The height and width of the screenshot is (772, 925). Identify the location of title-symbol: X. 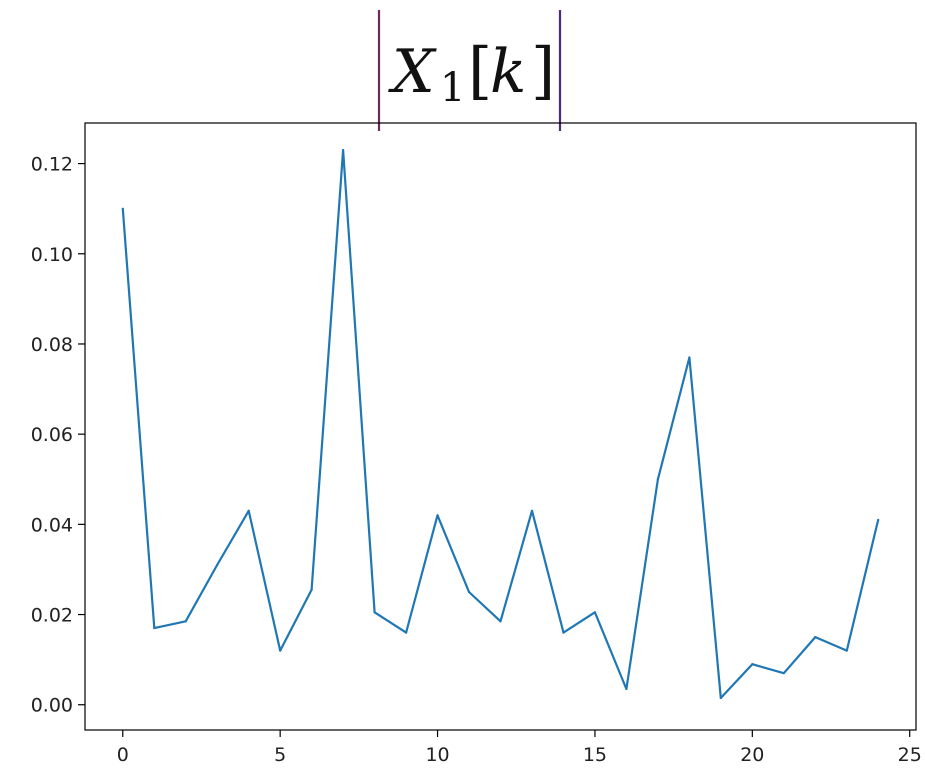
(412, 72).